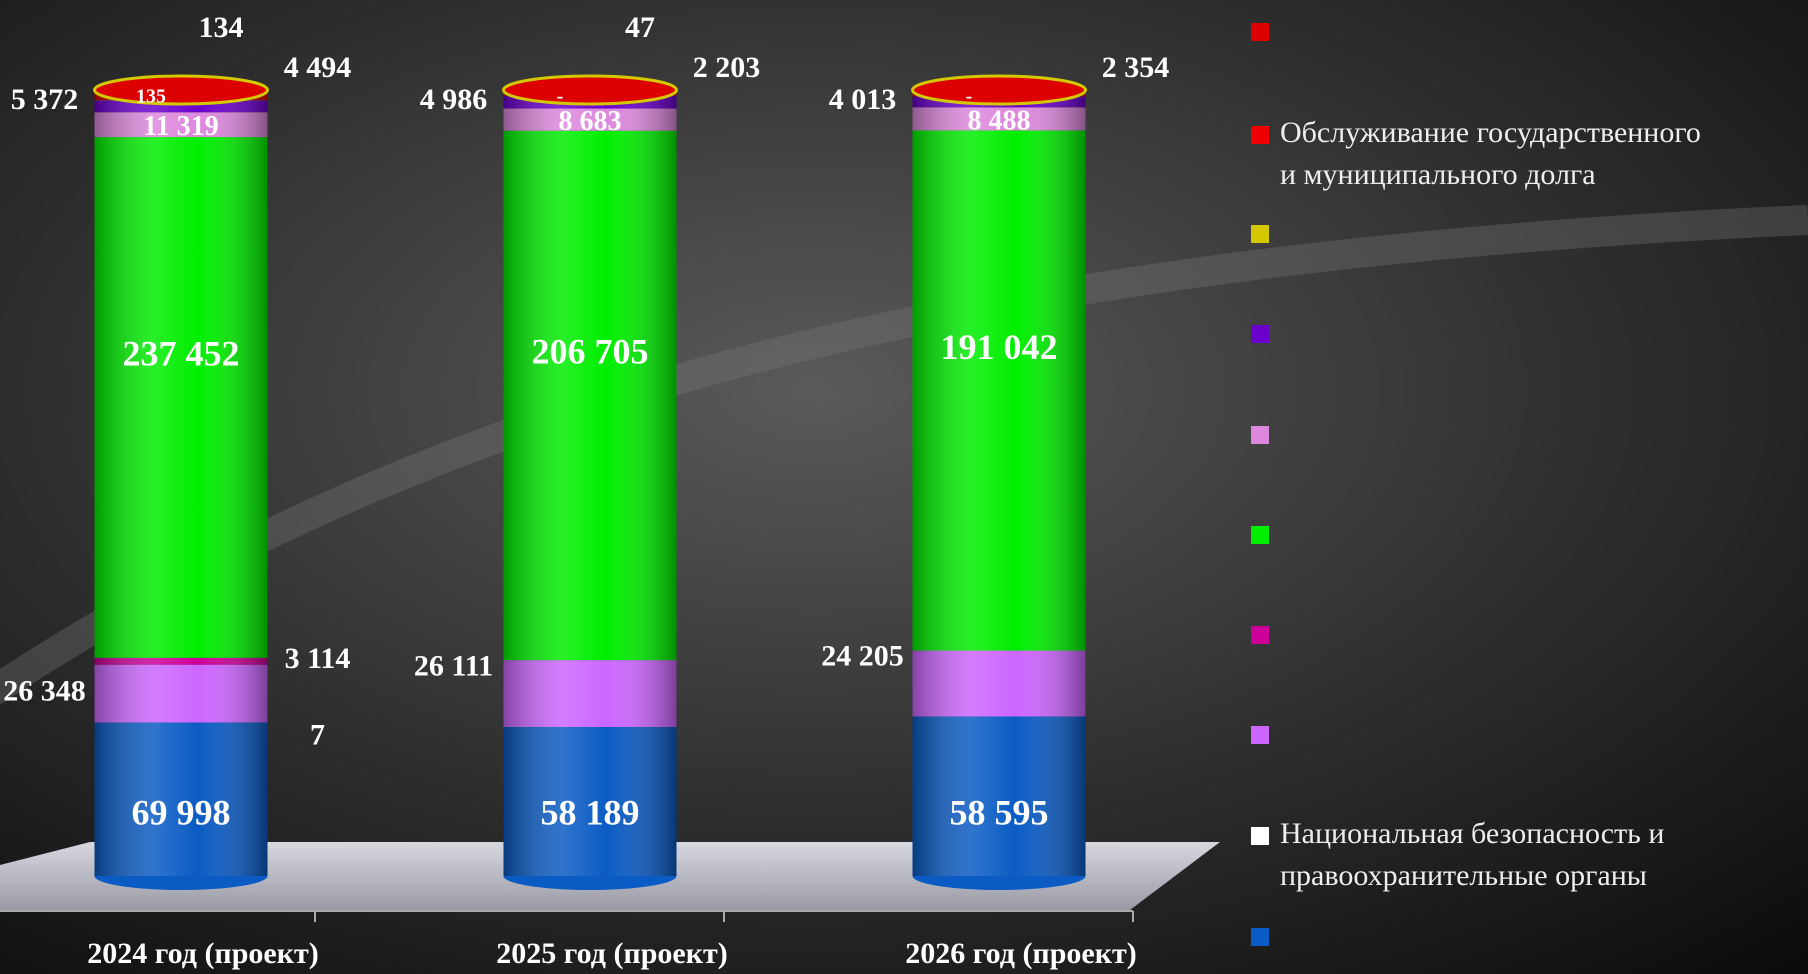  Describe the element at coordinates (1020, 953) in the screenshot. I see `x-tick-label: 2026 год (проект)` at that location.